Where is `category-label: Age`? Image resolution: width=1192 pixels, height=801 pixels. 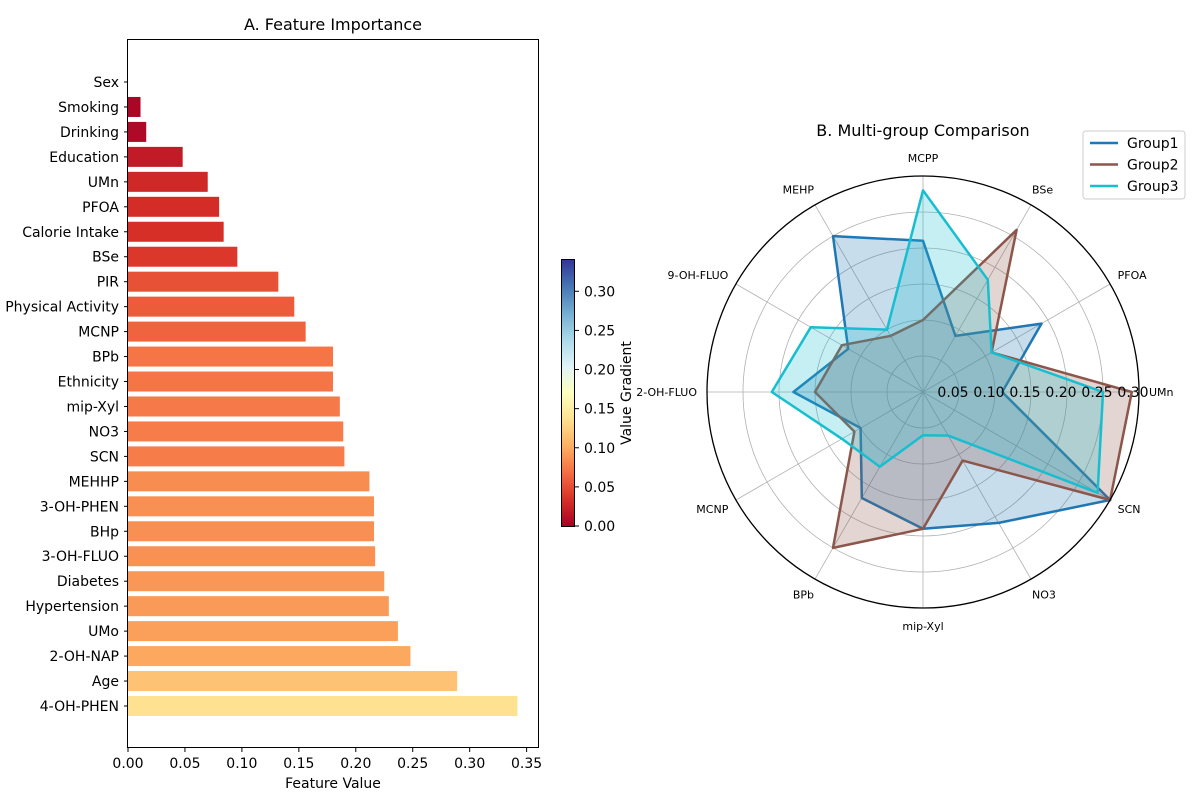 category-label: Age is located at coordinates (105, 682).